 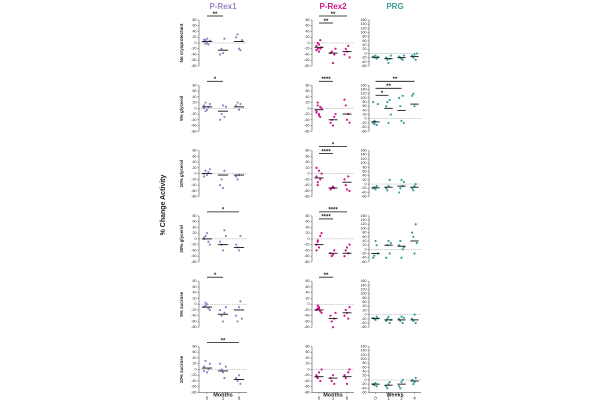 I want to click on x-tick-label: 6, so click(x=347, y=398).